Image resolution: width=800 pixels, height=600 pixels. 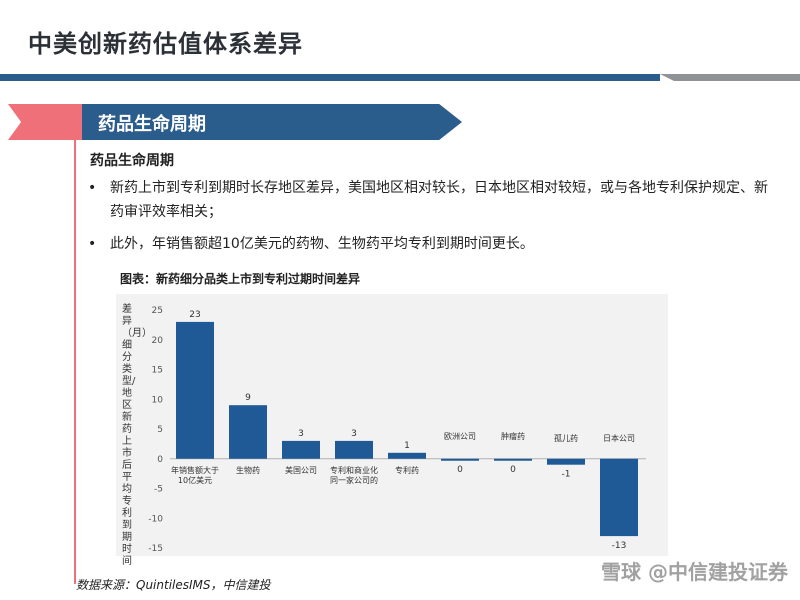 What do you see at coordinates (75, 362) in the screenshot?
I see `section-vertical-rule` at bounding box center [75, 362].